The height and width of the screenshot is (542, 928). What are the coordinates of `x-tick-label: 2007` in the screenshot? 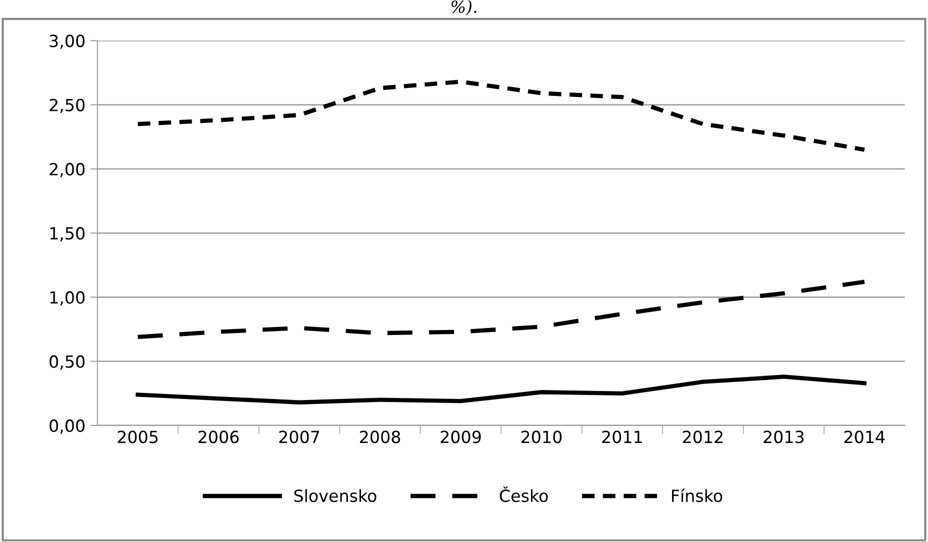 It's located at (299, 437).